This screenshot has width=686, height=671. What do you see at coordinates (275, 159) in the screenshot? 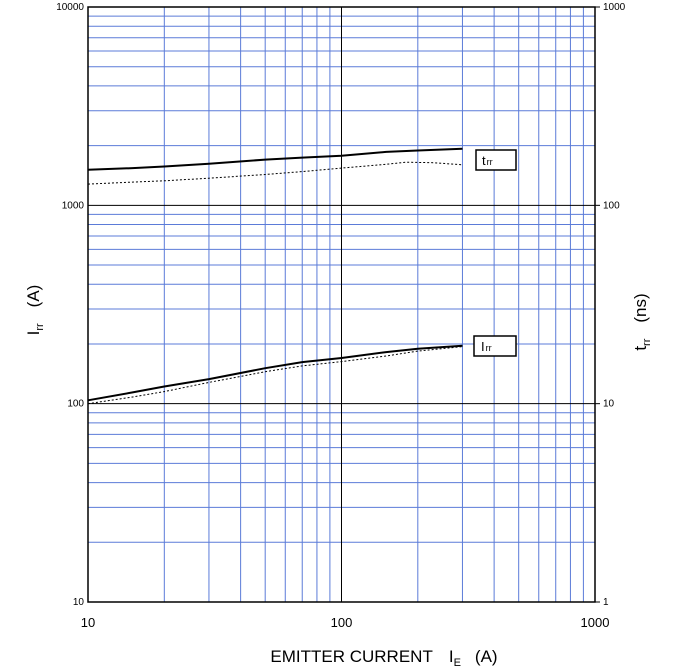
I see `series-line-0-solid` at bounding box center [275, 159].